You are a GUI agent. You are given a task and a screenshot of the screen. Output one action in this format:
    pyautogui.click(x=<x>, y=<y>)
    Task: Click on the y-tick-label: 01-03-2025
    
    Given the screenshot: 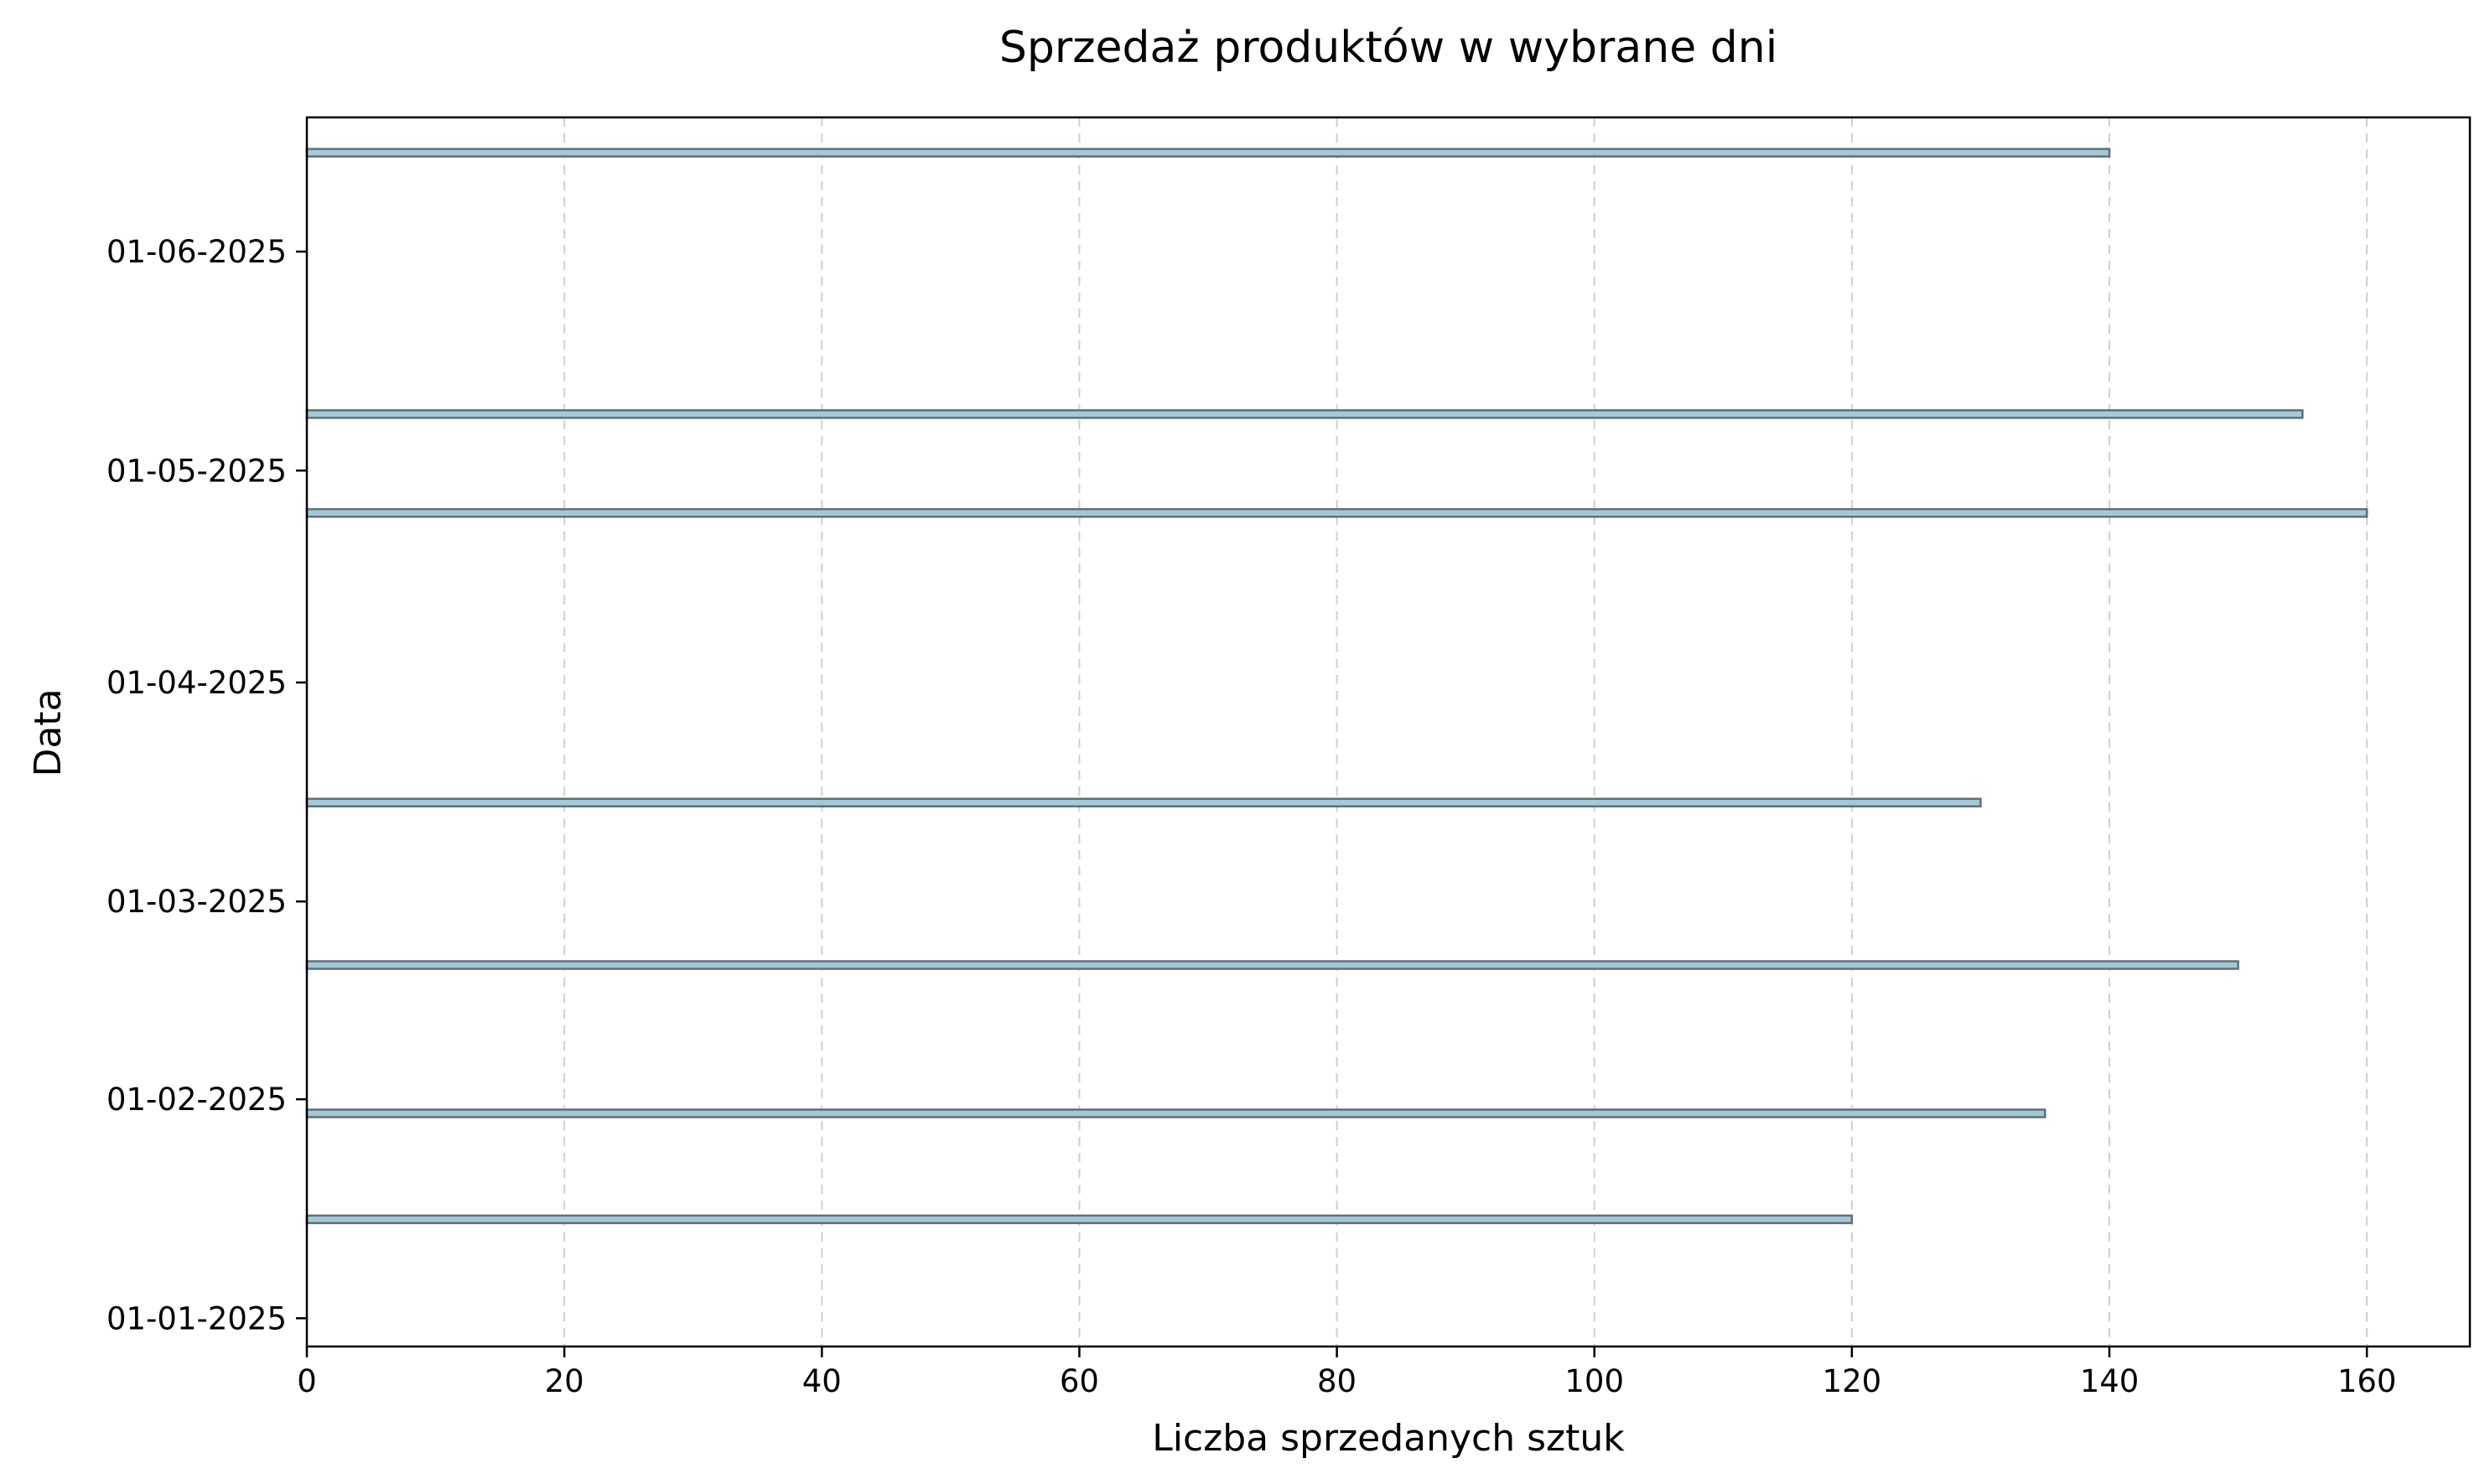 What is the action you would take?
    pyautogui.click(x=196, y=902)
    